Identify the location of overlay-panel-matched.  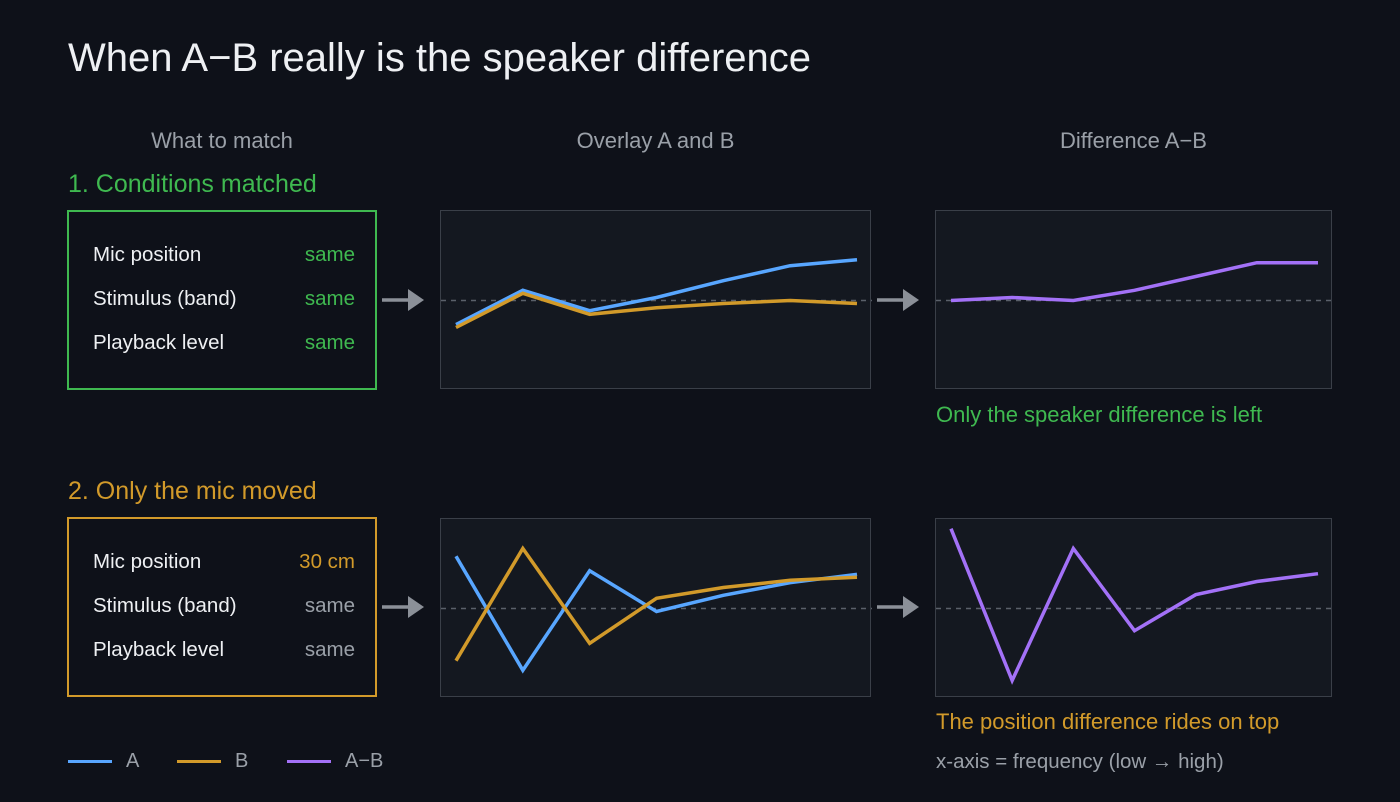
(656, 299).